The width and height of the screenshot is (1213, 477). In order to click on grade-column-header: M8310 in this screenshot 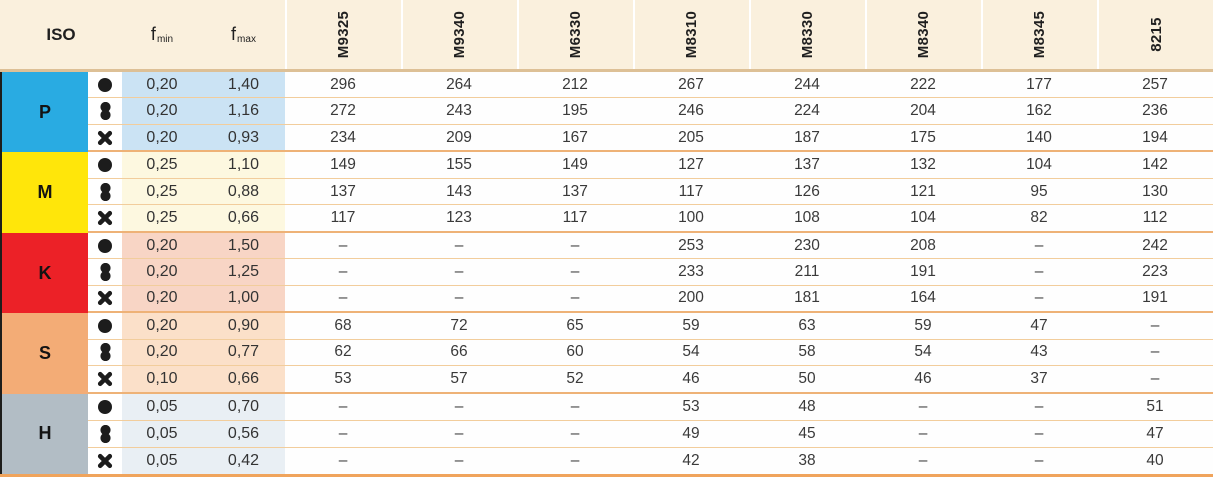, I will do `click(691, 34)`.